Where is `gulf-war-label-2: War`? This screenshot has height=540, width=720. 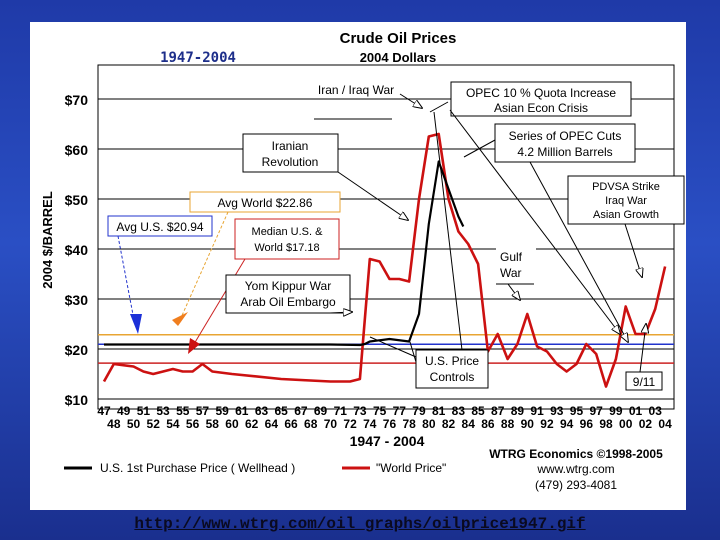
gulf-war-label-2: War is located at coordinates (511, 273).